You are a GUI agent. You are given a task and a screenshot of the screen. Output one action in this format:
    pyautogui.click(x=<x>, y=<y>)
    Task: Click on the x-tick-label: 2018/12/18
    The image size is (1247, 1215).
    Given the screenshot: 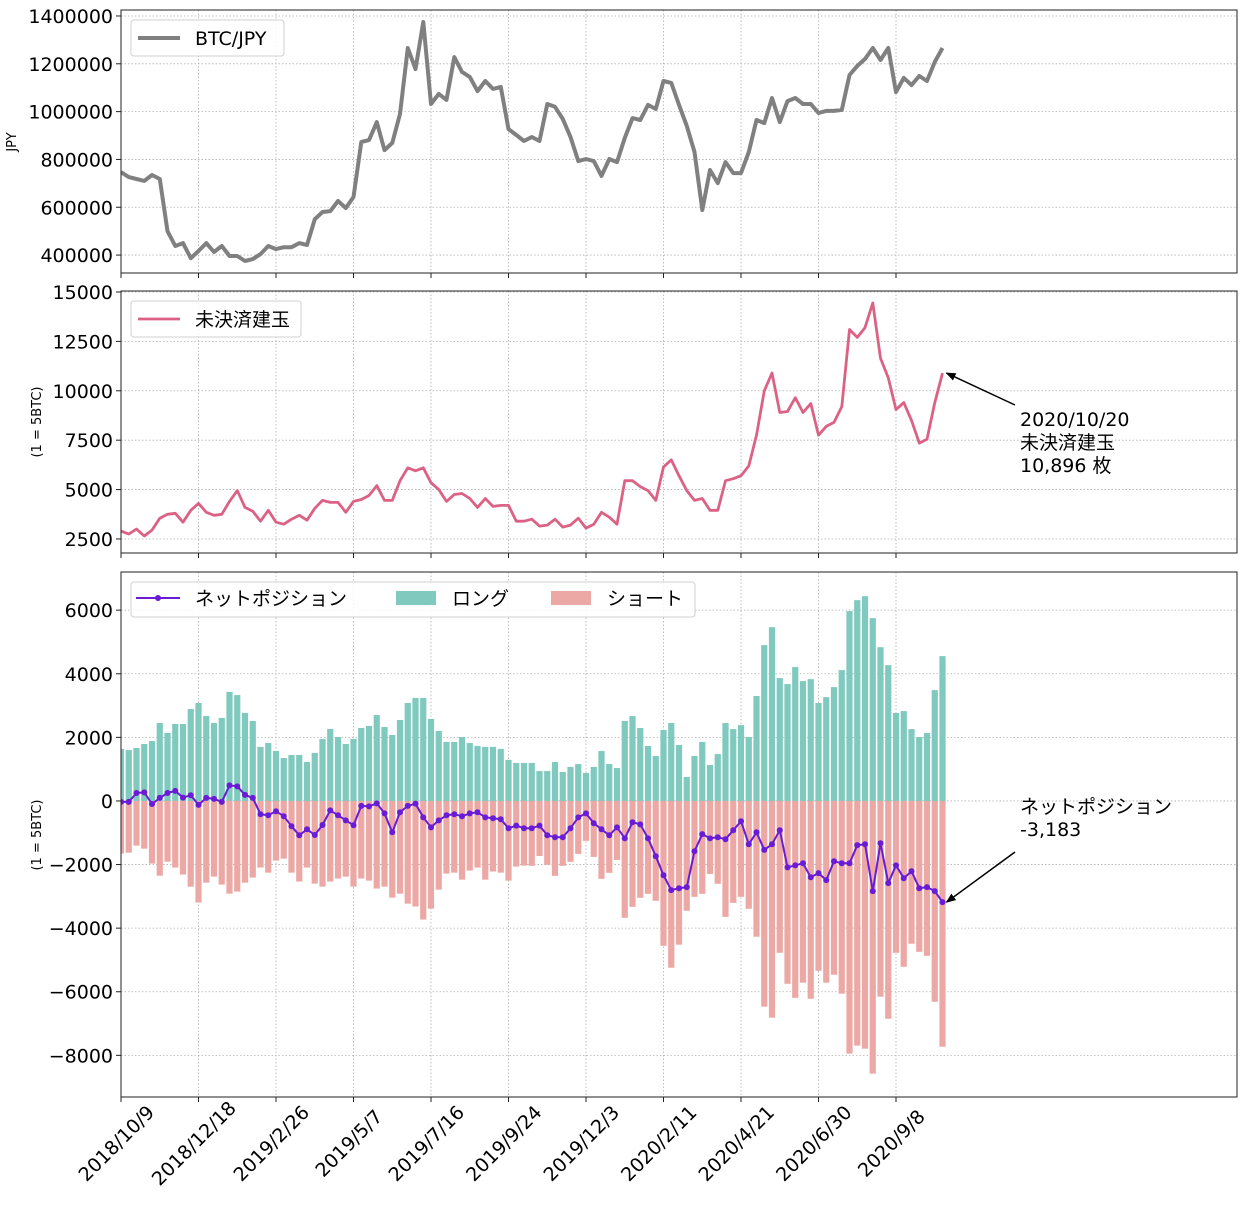 What is the action you would take?
    pyautogui.click(x=194, y=1143)
    